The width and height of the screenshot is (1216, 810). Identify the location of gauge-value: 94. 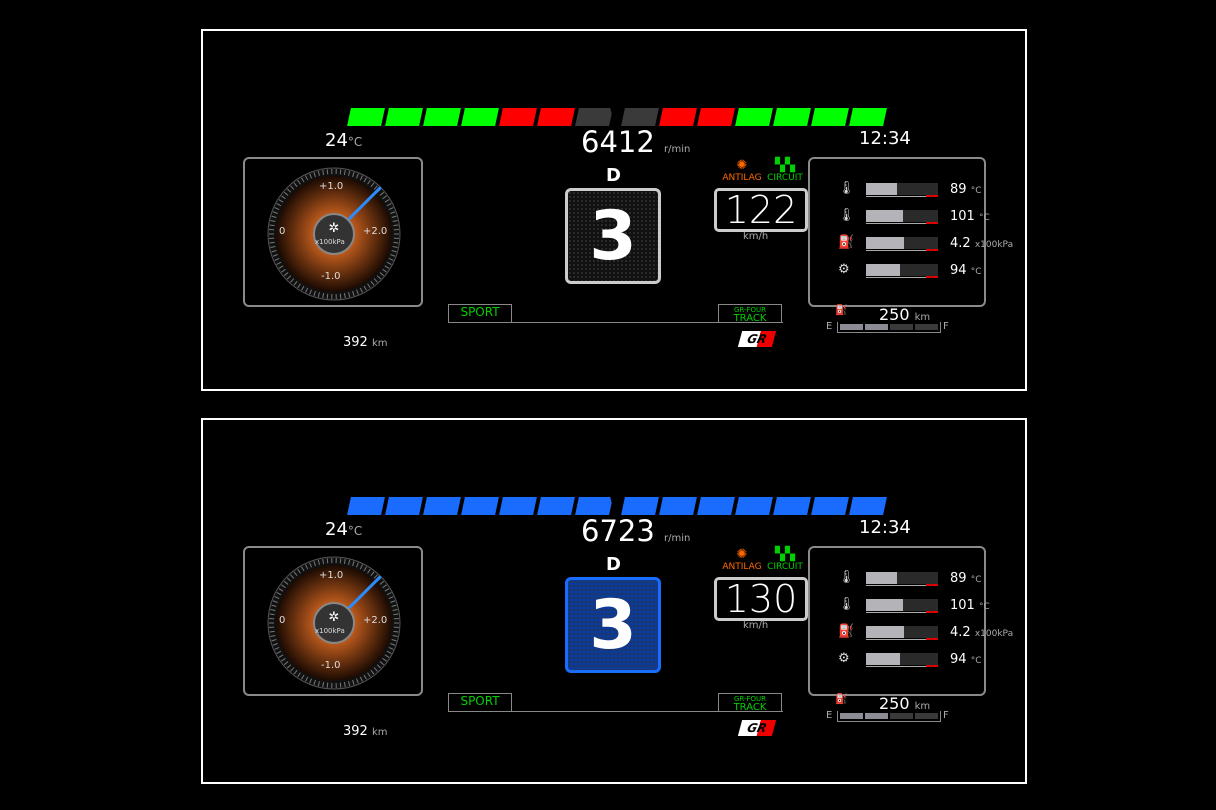
(958, 659).